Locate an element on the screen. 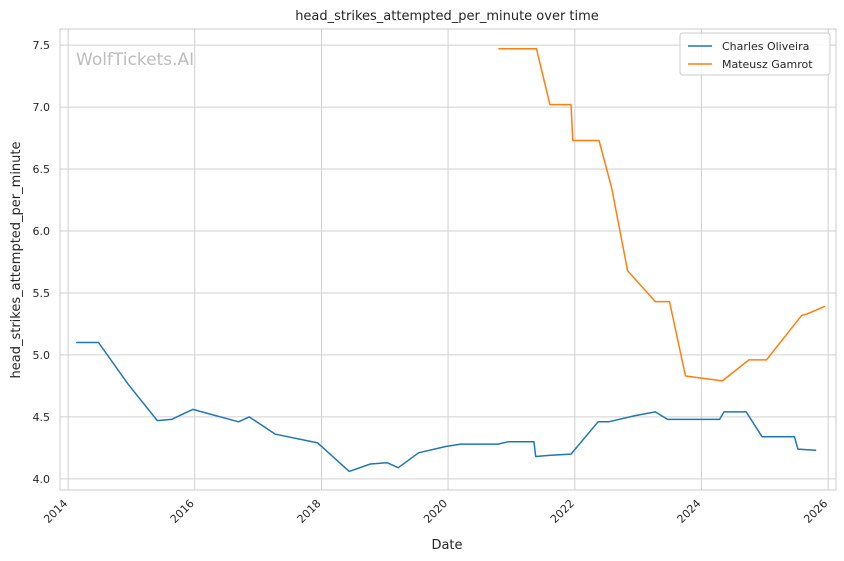 The image size is (844, 561). y-tick-label-4-5: 4.5 is located at coordinates (42, 417).